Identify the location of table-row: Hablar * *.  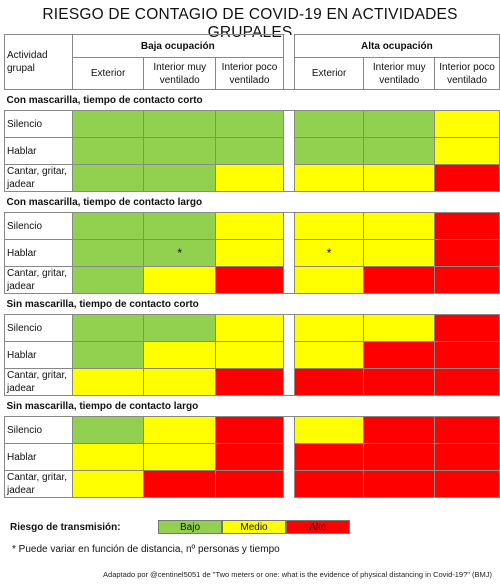
(252, 253).